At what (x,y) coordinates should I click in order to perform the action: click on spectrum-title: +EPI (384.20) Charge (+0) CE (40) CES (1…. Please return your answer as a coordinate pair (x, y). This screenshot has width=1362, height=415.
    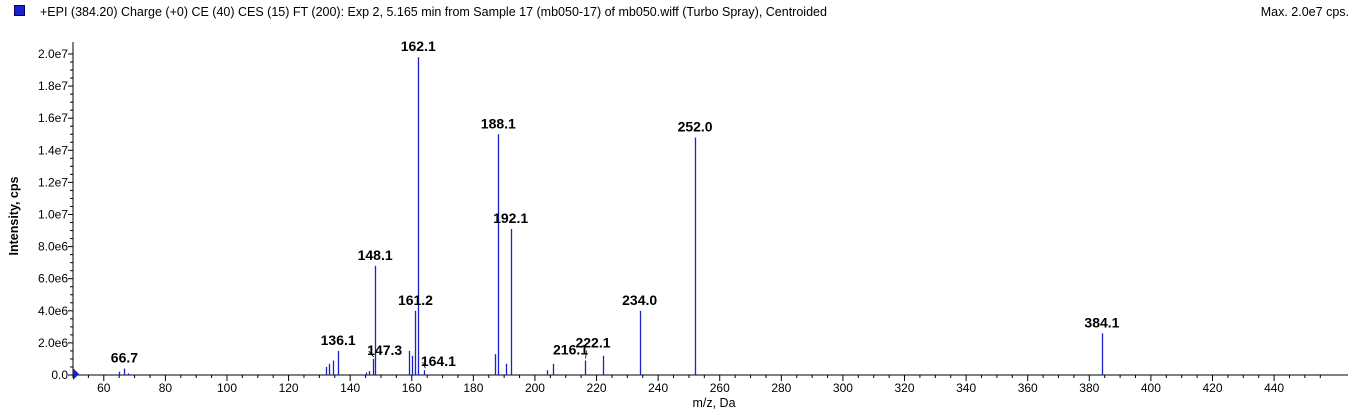
    Looking at the image, I should click on (433, 12).